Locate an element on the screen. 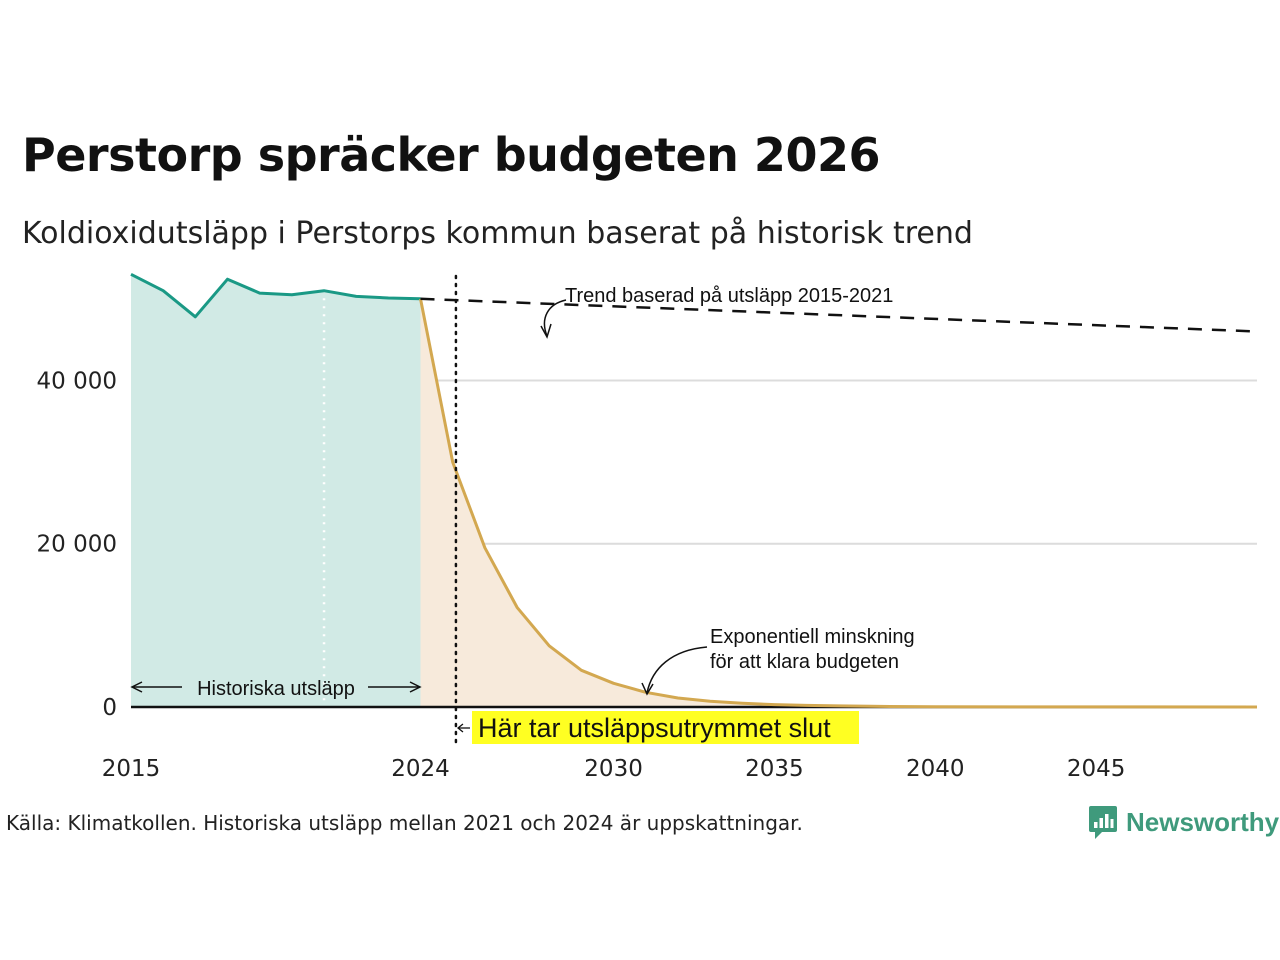 This screenshot has height=960, width=1280. annotation-decline-line1: Exponentiell minskning is located at coordinates (812, 637).